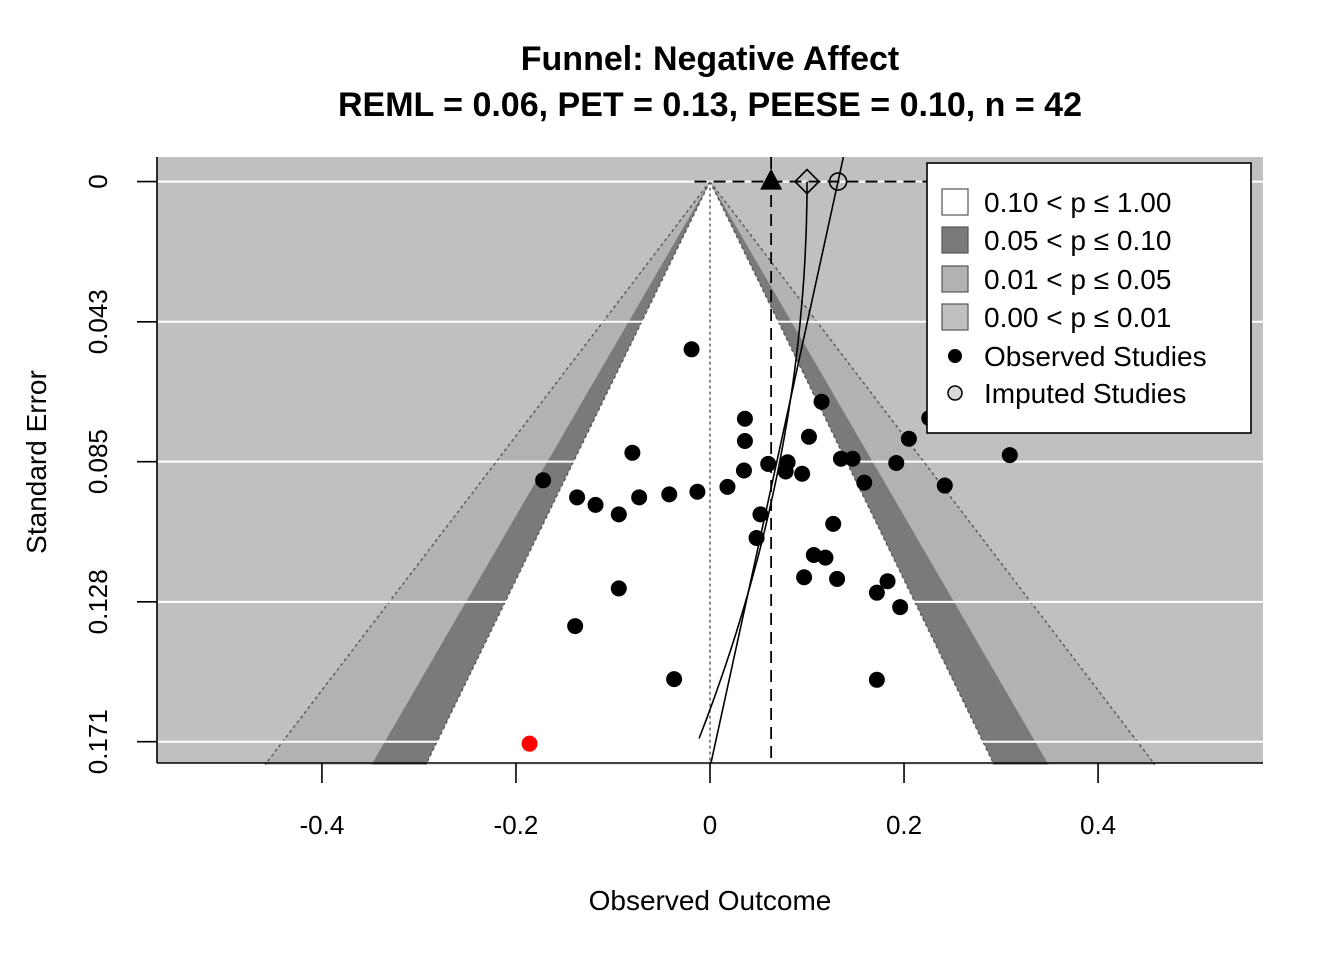 The width and height of the screenshot is (1344, 960). What do you see at coordinates (1077, 202) in the screenshot?
I see `legend-label-1: 0.10 < p ≤ 1.00` at bounding box center [1077, 202].